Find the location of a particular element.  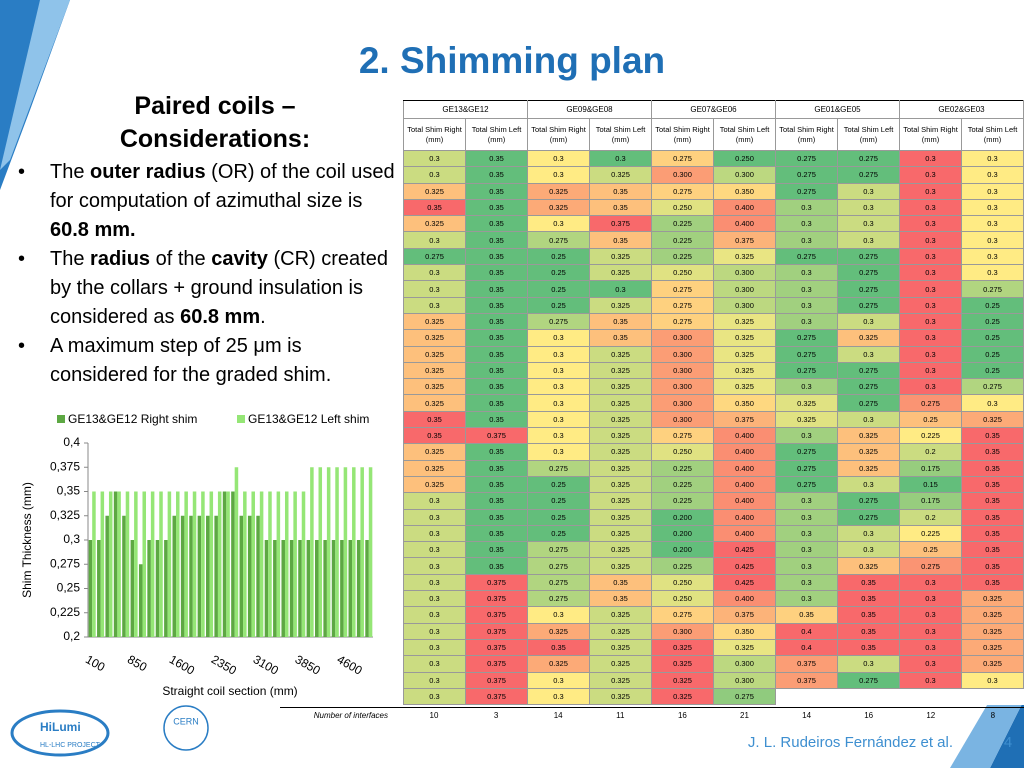

table-cell: 0.425 is located at coordinates (744, 566).